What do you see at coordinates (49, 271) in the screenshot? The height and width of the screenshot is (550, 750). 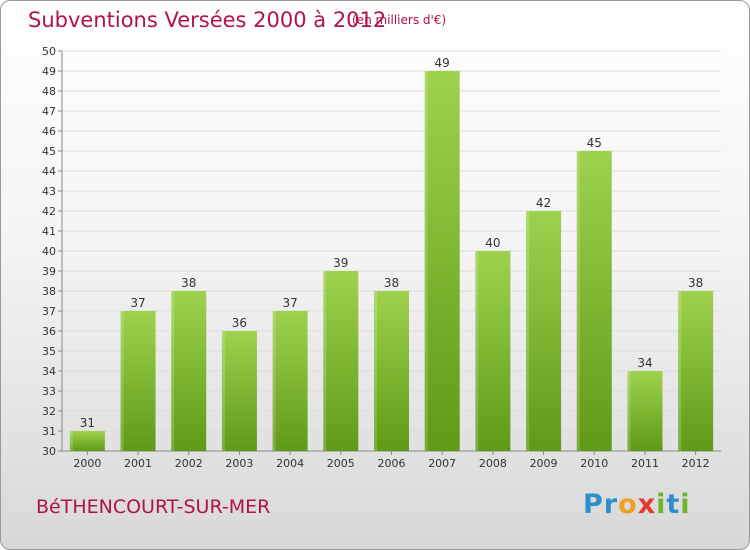 I see `y-tick-label: 39` at bounding box center [49, 271].